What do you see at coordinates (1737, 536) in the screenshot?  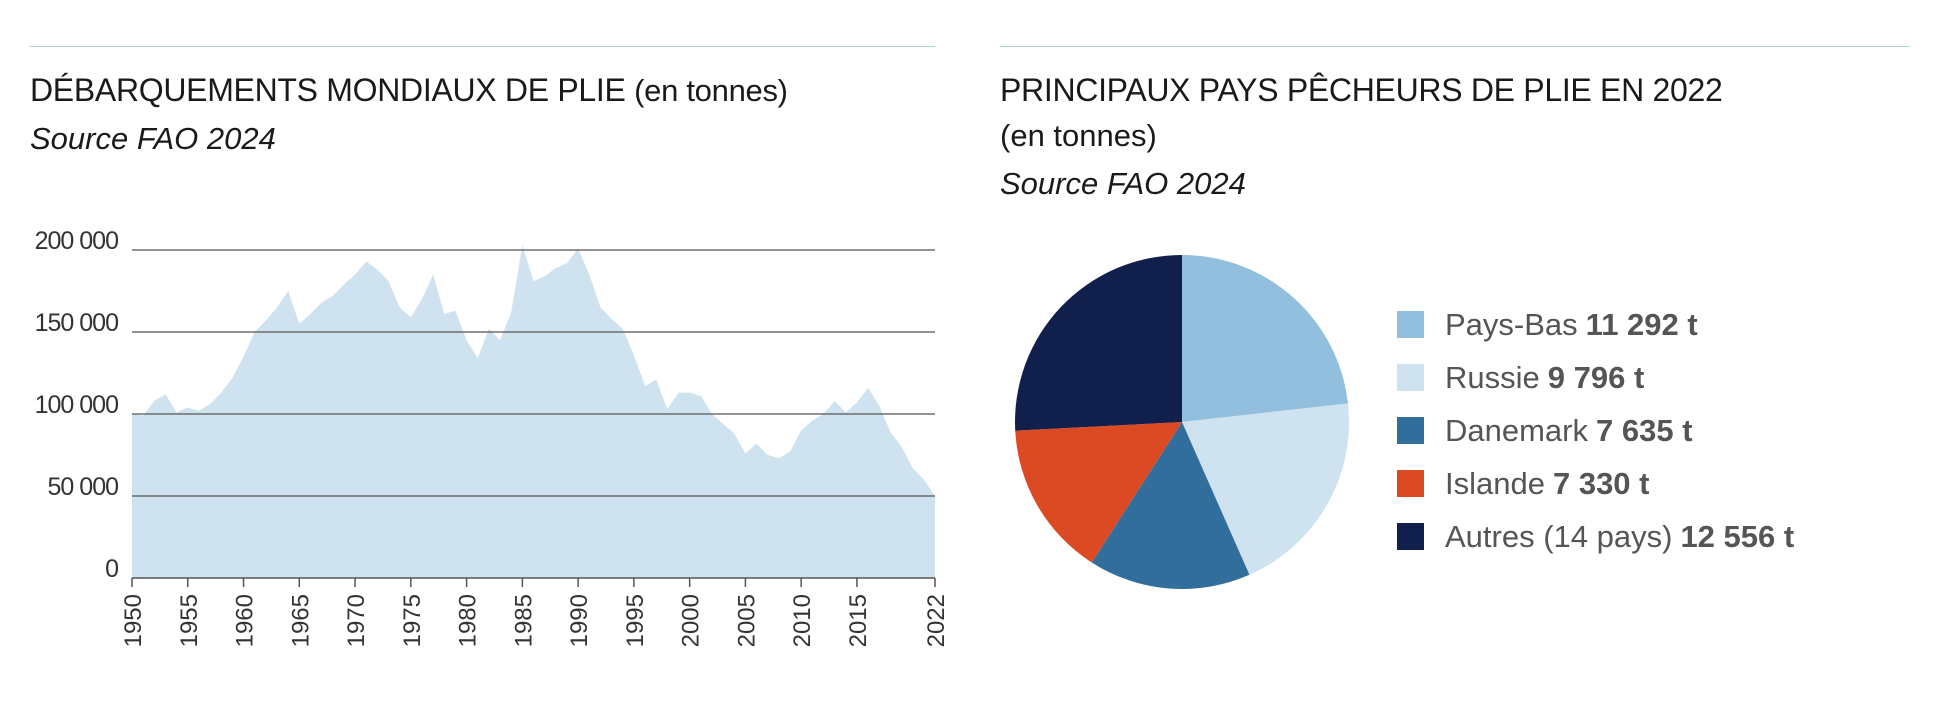 I see `legend-value: 12 556 t` at bounding box center [1737, 536].